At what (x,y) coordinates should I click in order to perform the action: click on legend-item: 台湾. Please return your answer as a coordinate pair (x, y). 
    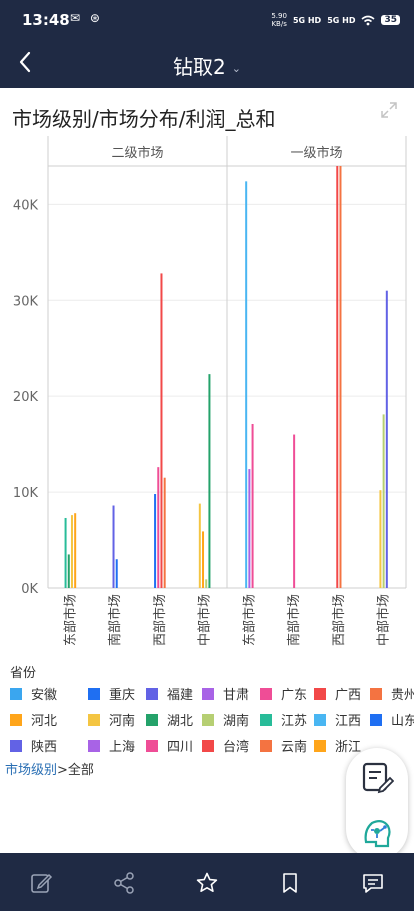
    Looking at the image, I should click on (225, 746).